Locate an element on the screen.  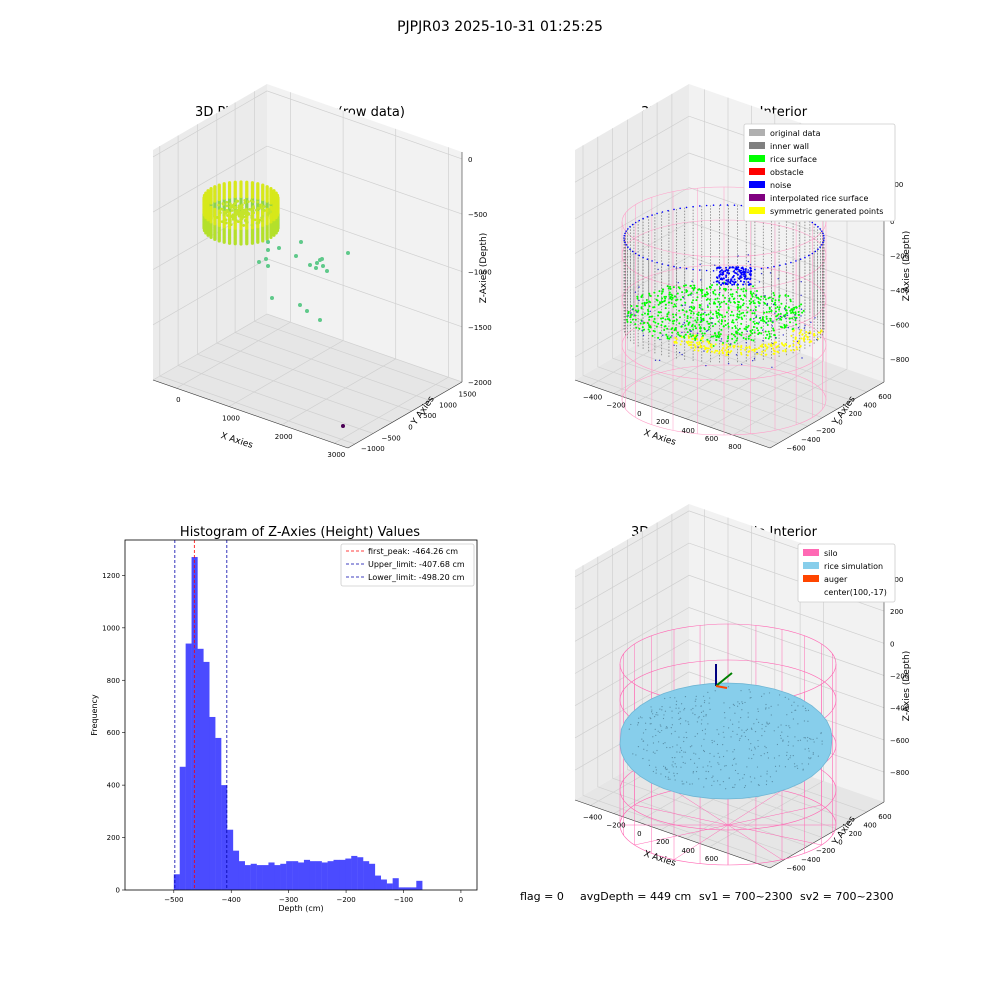
x-tick-label: 0 is located at coordinates (639, 414).